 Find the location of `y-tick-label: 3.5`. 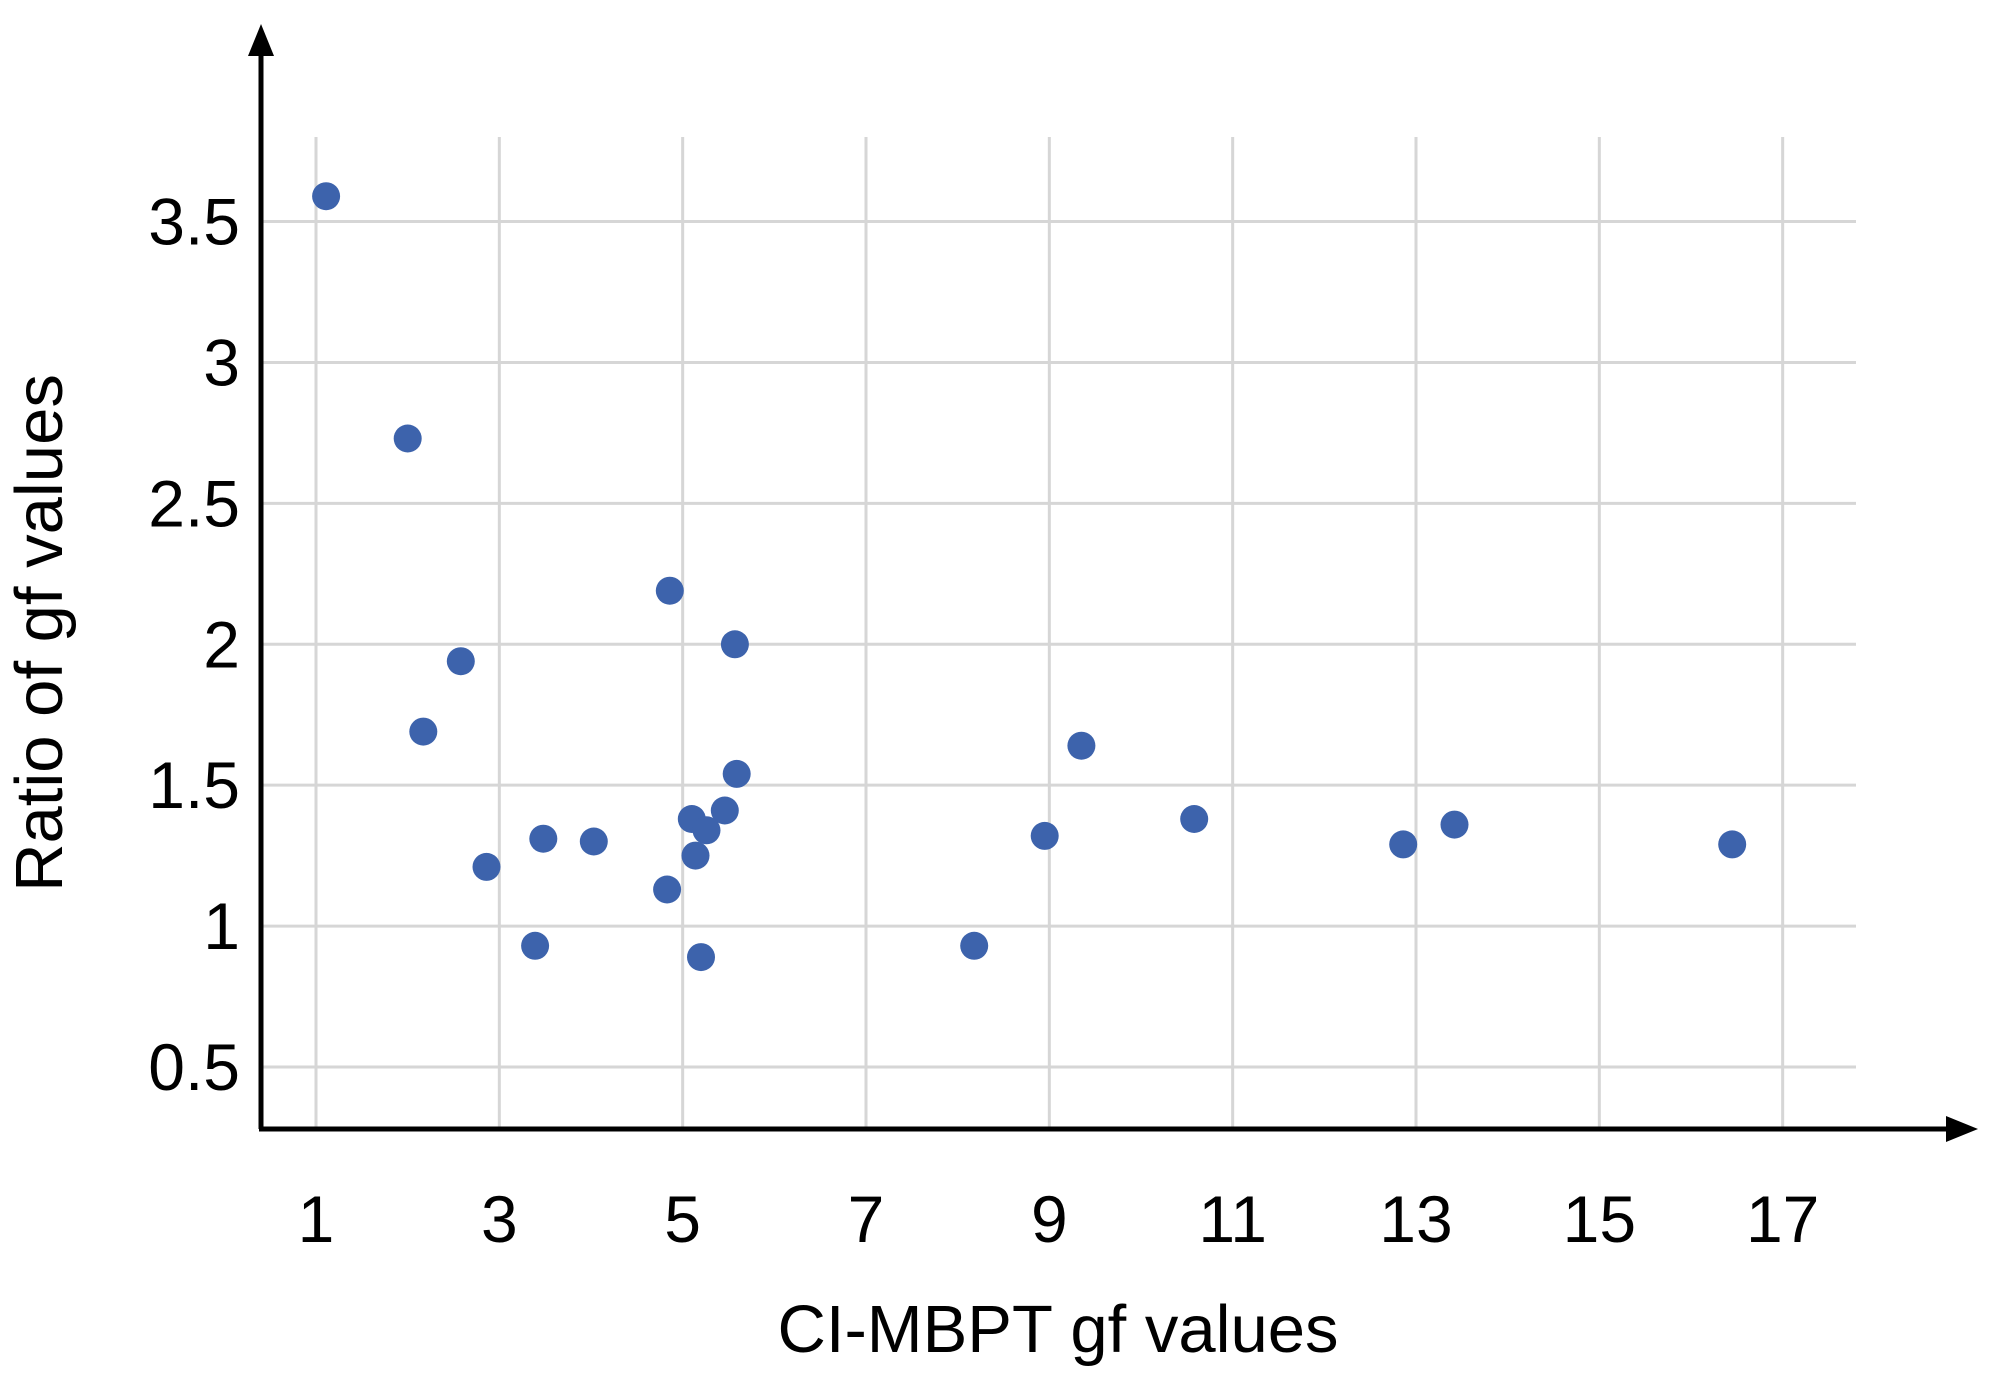

y-tick-label: 3.5 is located at coordinates (194, 222).